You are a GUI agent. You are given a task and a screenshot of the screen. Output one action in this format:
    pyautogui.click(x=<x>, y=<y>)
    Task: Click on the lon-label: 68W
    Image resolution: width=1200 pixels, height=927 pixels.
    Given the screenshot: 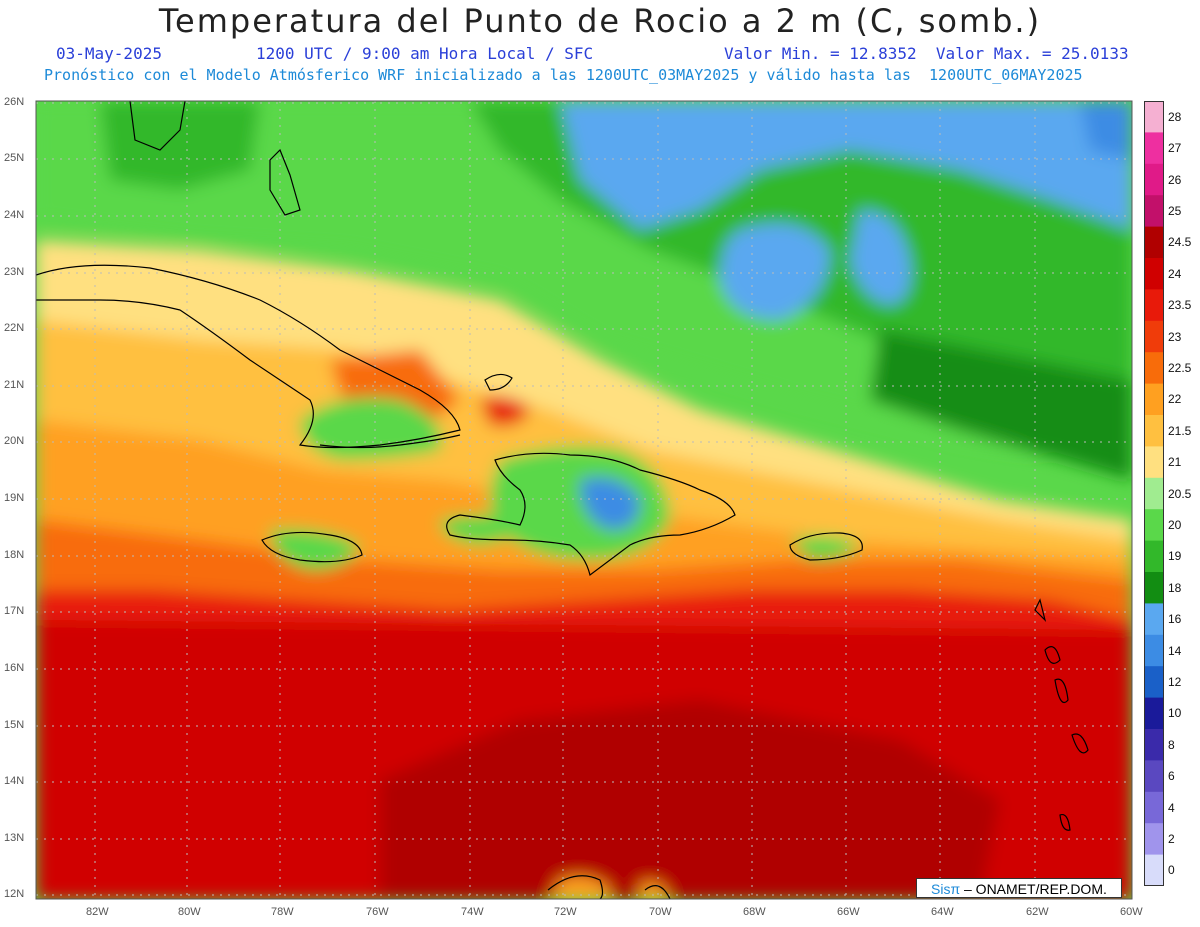 What is the action you would take?
    pyautogui.click(x=754, y=912)
    